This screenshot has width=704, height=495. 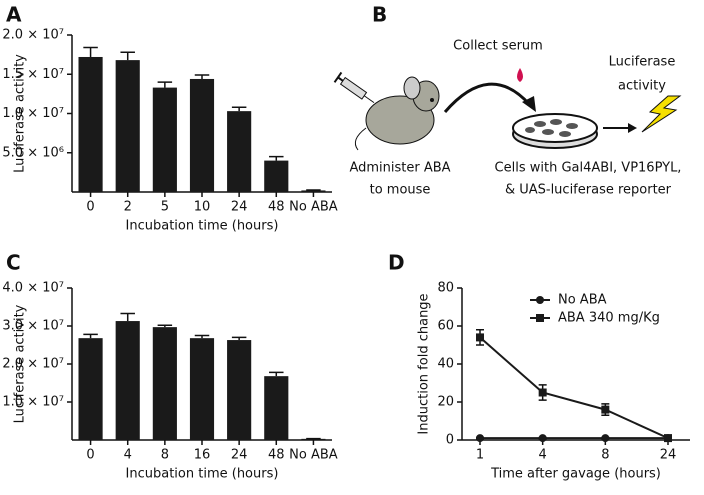 I want to click on x-tick-label: 16, so click(x=202, y=455).